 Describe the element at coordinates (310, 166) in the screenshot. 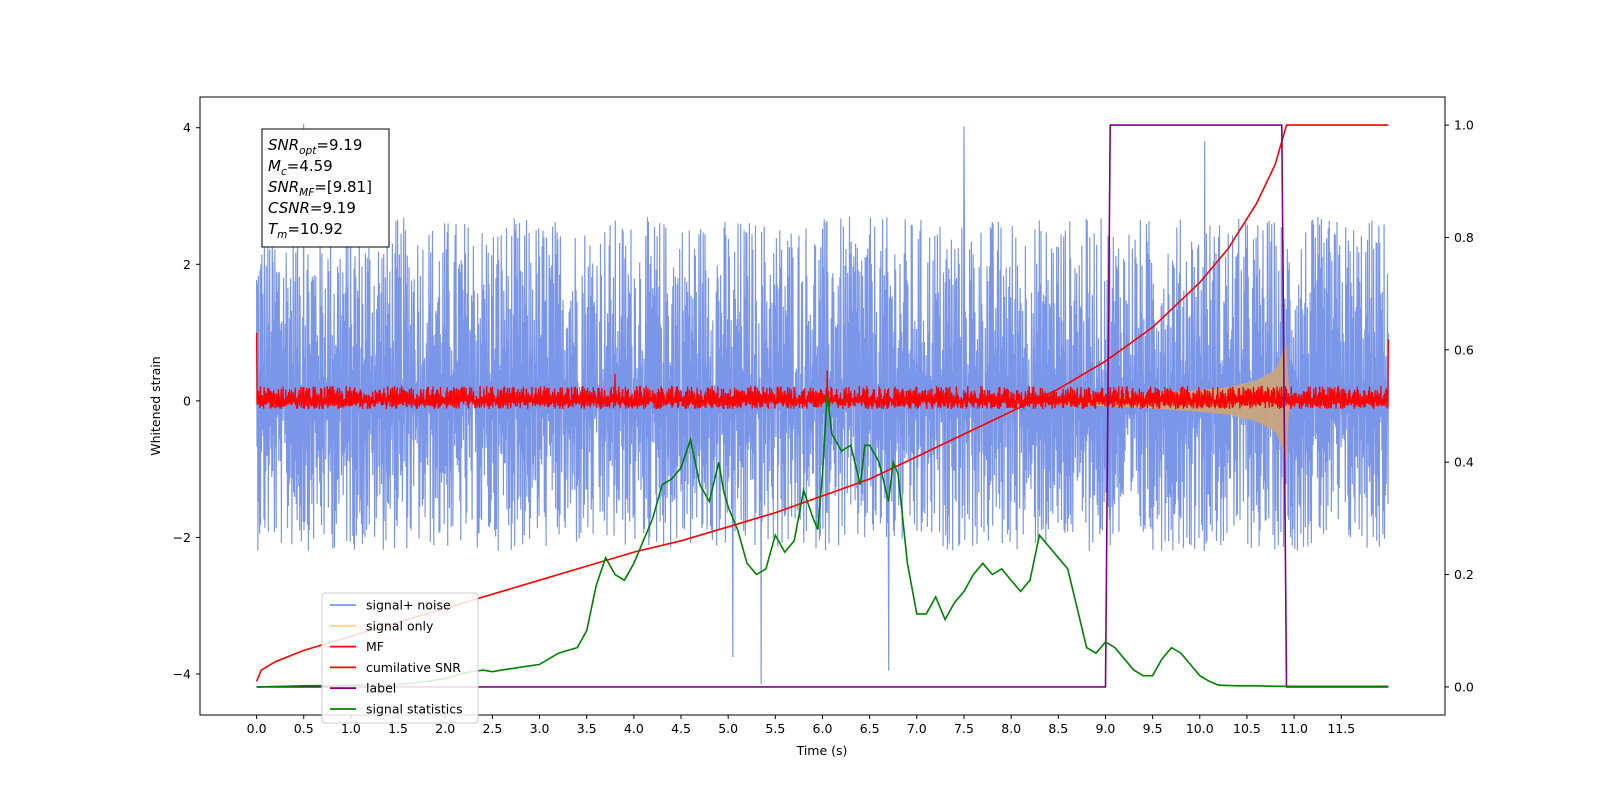

I see `annotation-value: =4.59` at that location.